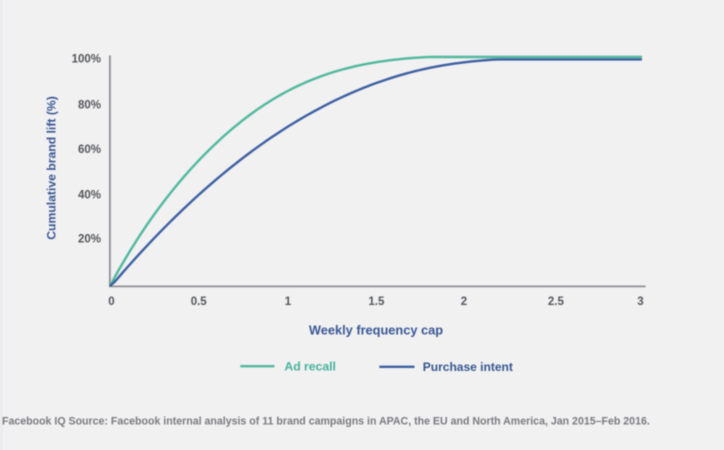 The height and width of the screenshot is (450, 724). What do you see at coordinates (51, 168) in the screenshot?
I see `svg-text: Cumulative brand lift (%)` at bounding box center [51, 168].